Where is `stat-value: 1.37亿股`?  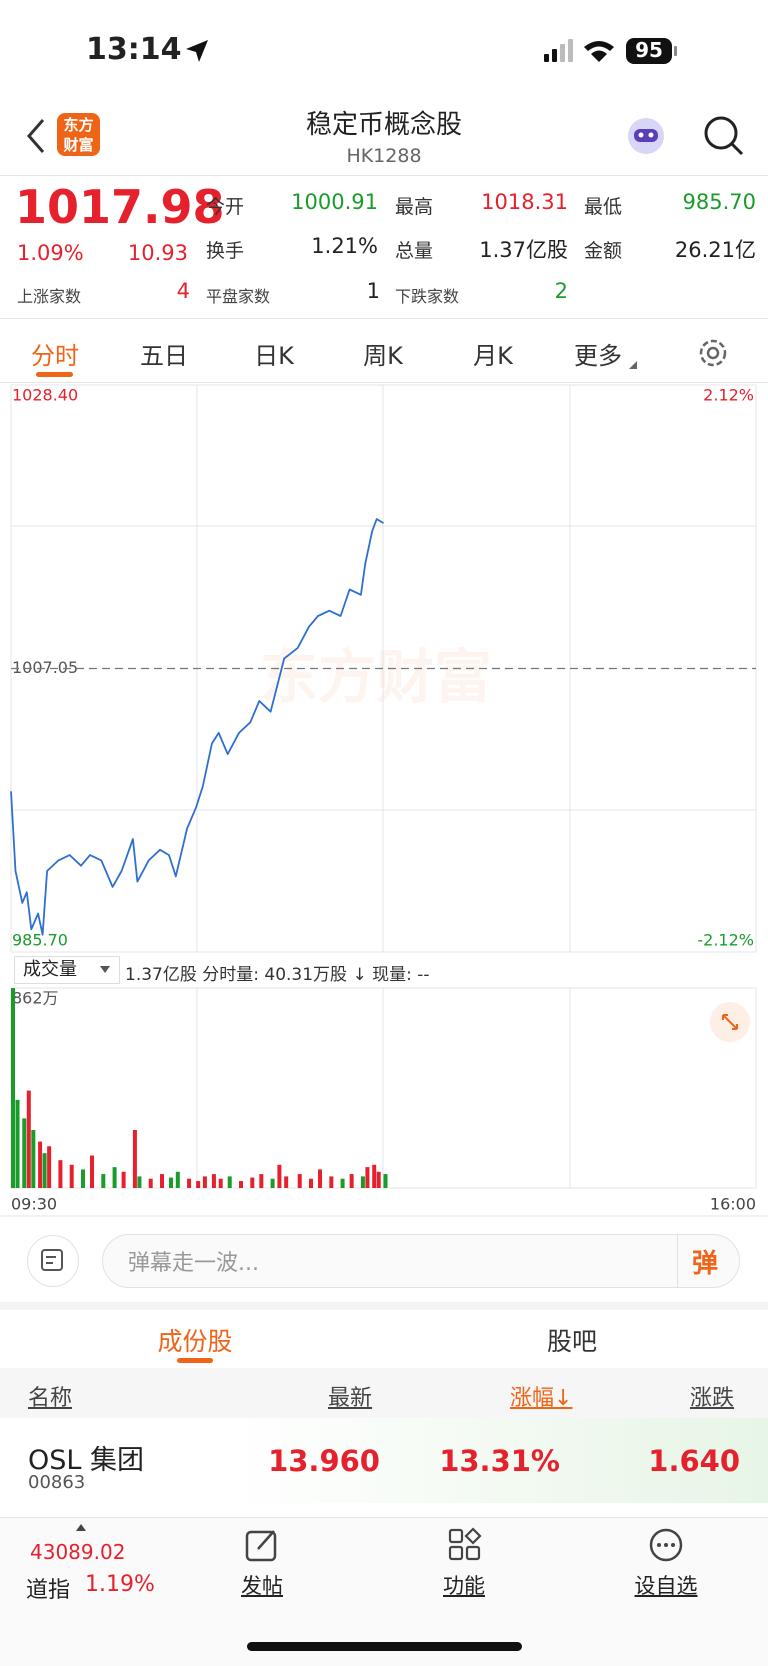 stat-value: 1.37亿股 is located at coordinates (523, 250).